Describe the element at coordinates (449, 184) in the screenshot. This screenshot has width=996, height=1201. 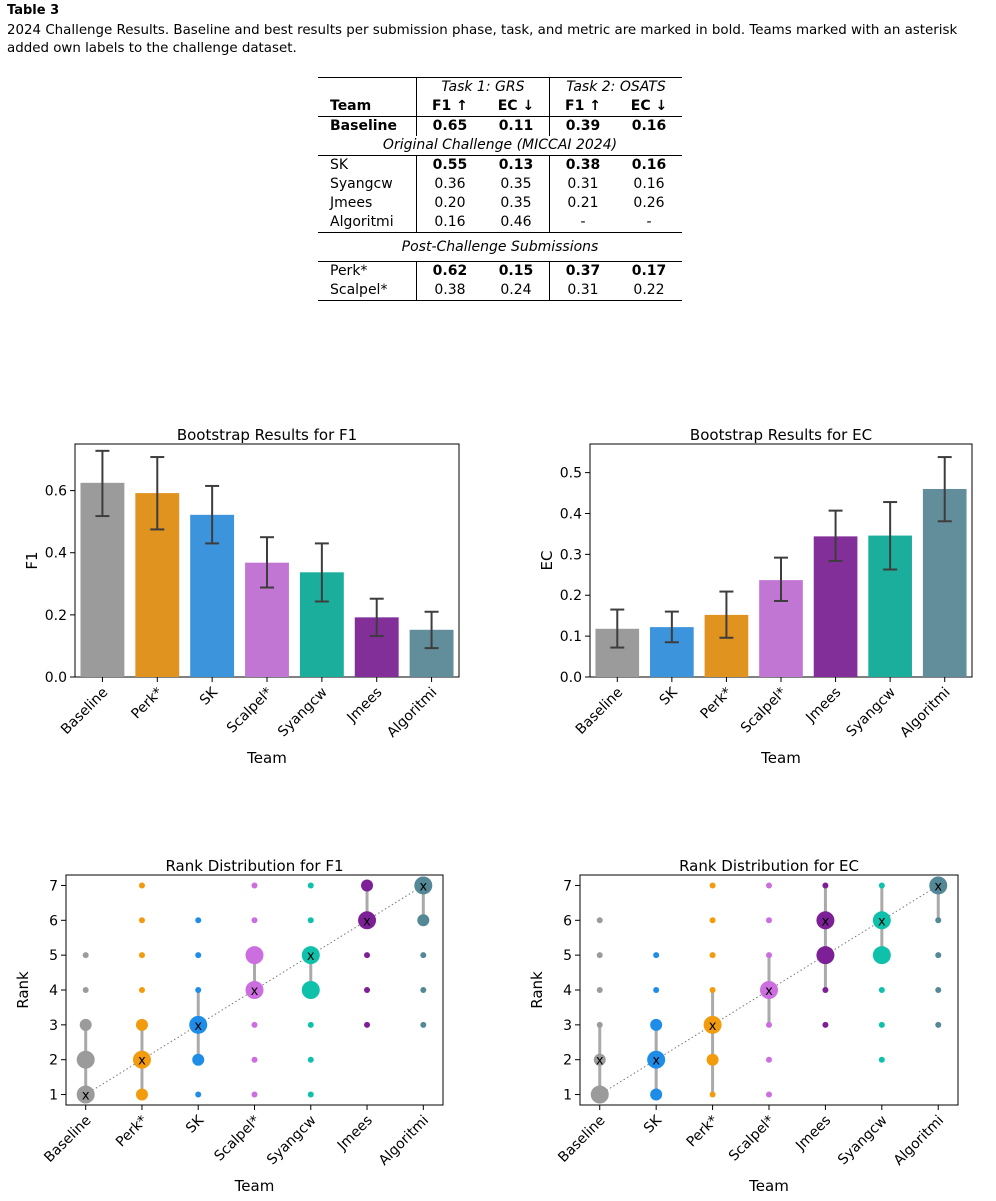
I see `table-cell: 0.36` at that location.